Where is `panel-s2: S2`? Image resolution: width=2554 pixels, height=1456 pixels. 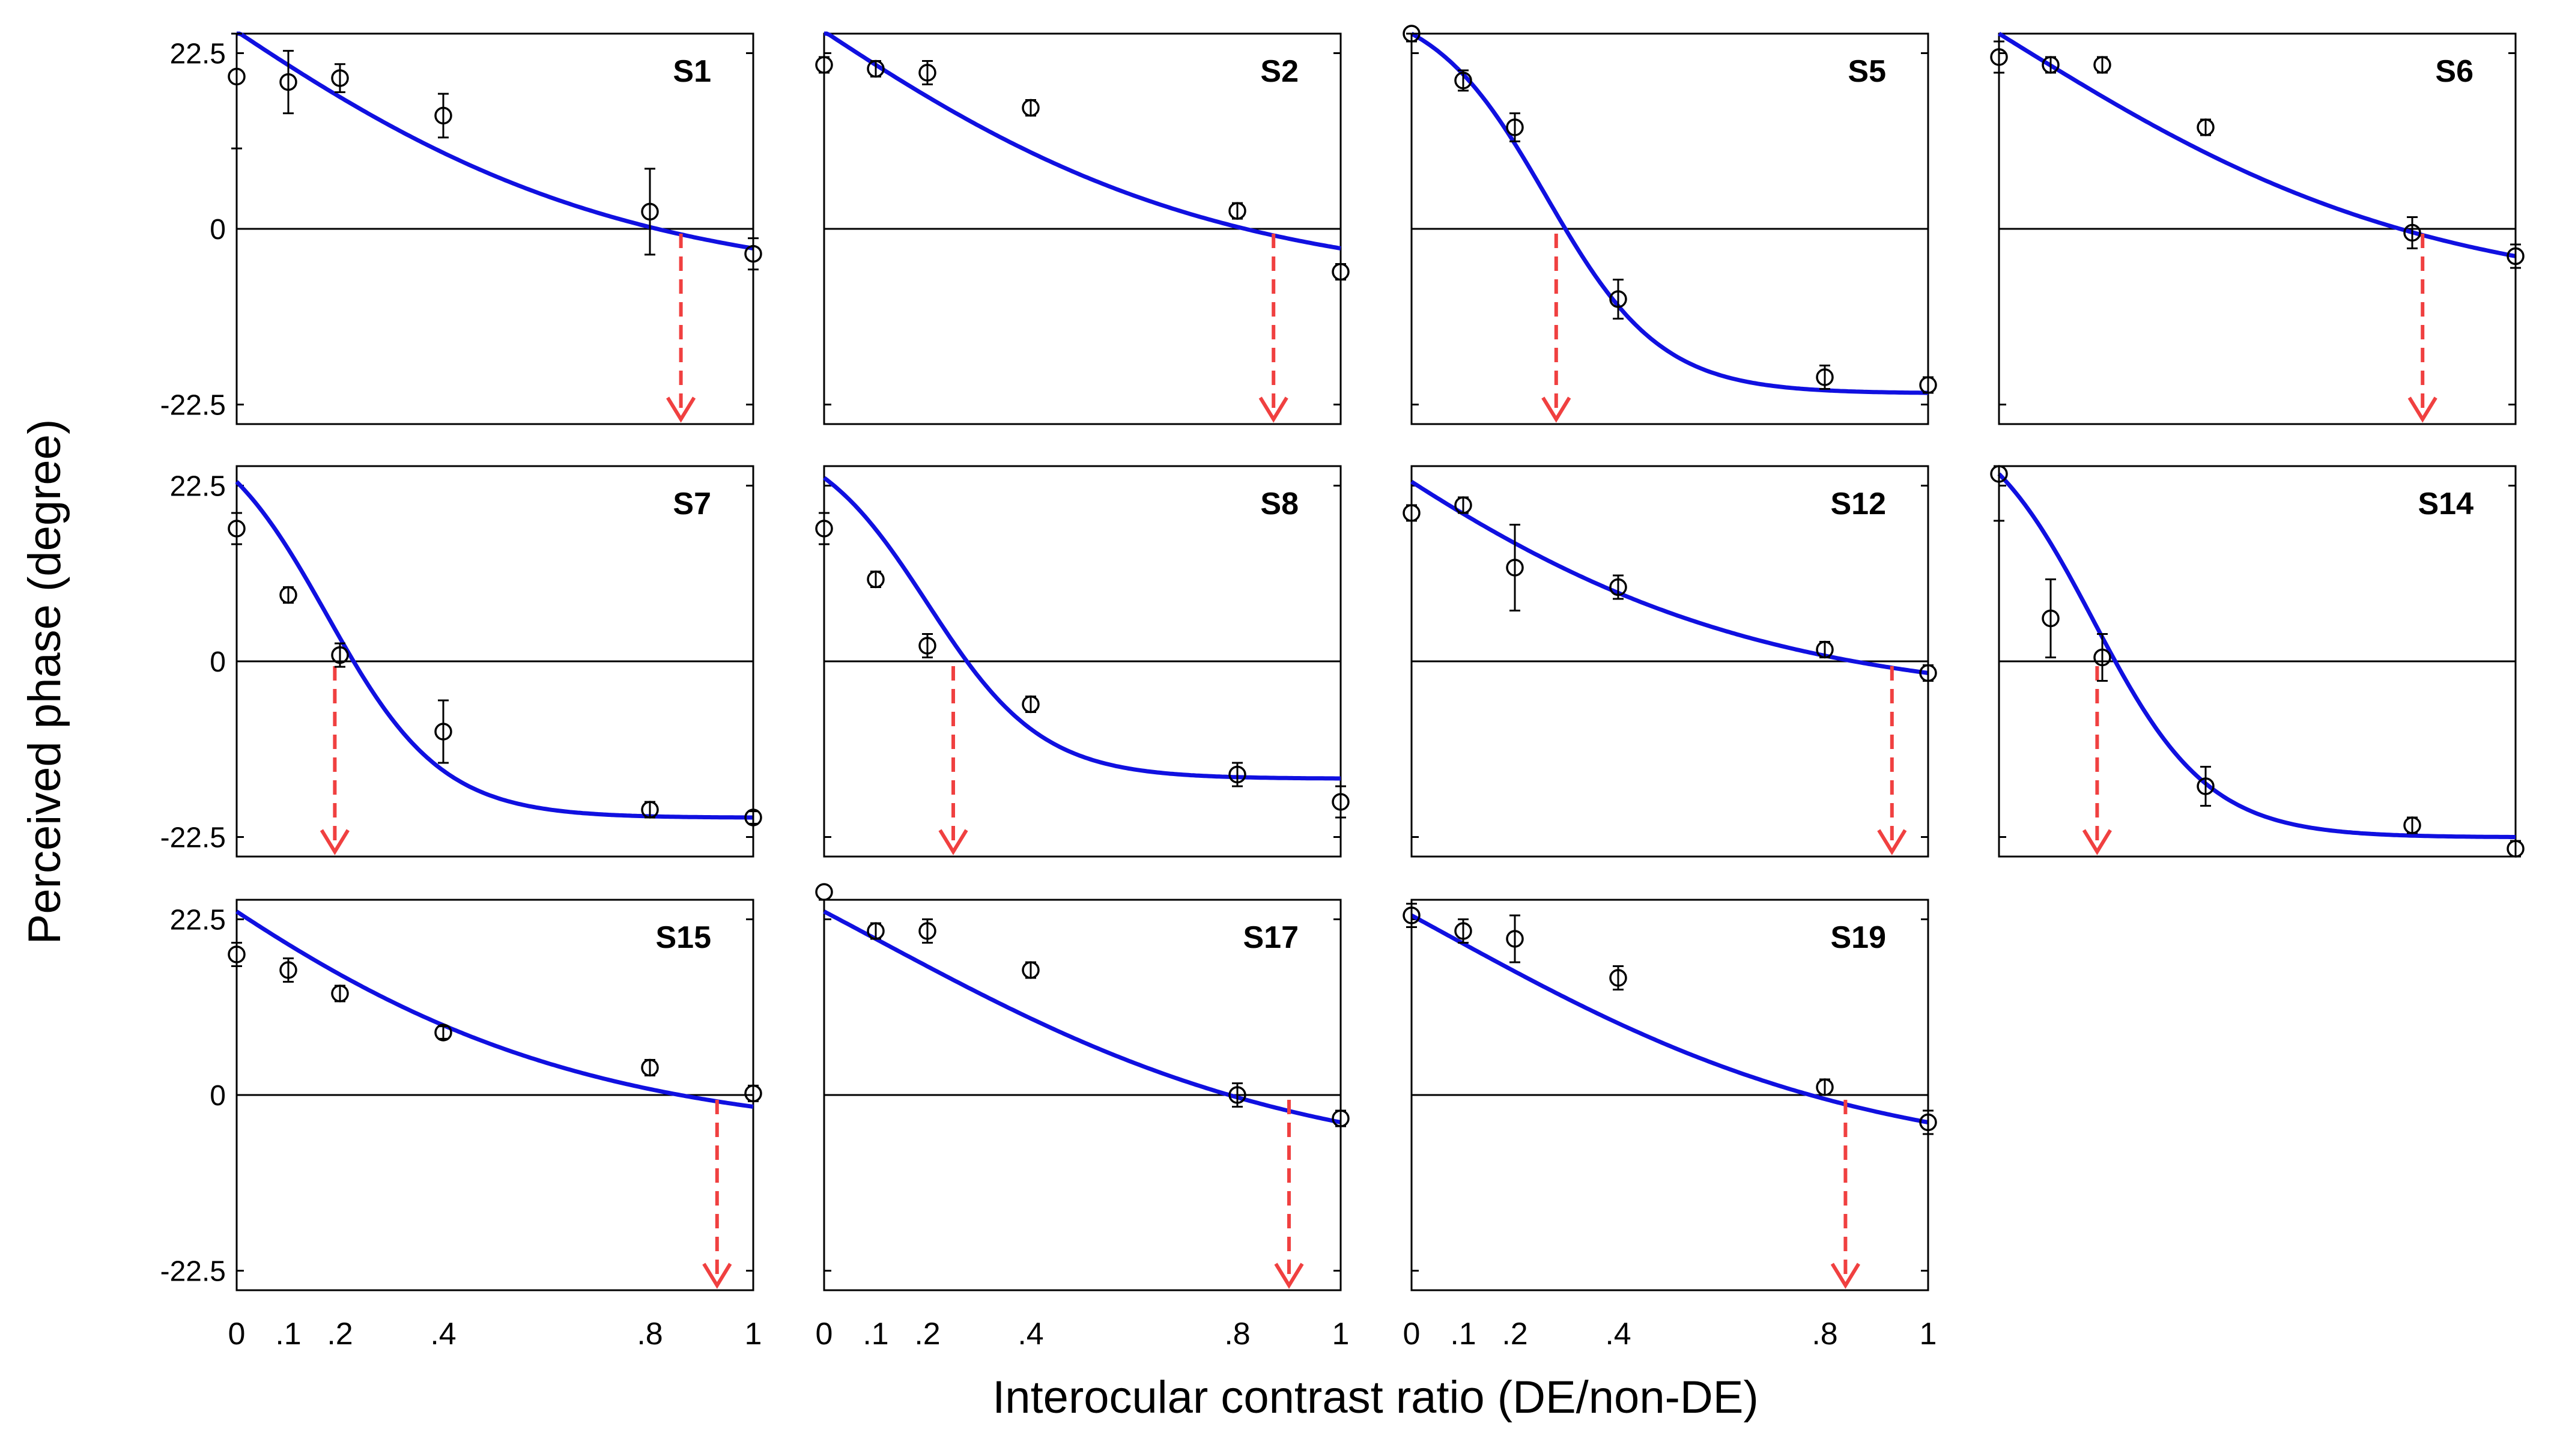
panel-s2: S2 is located at coordinates (1082, 228).